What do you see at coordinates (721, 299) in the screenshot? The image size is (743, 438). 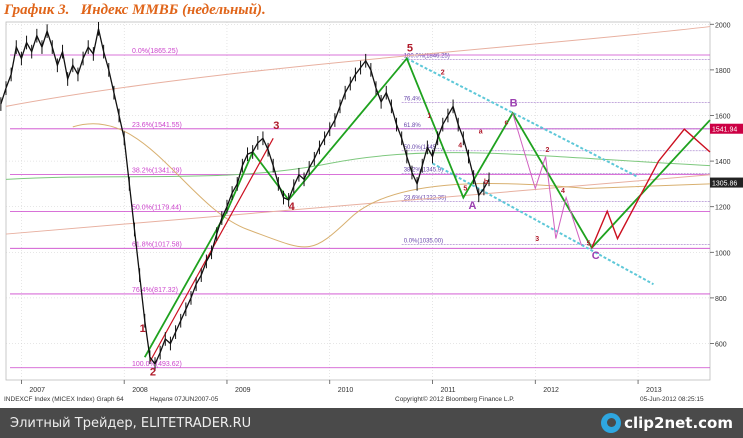 I see `y-tick-label: 800` at bounding box center [721, 299].